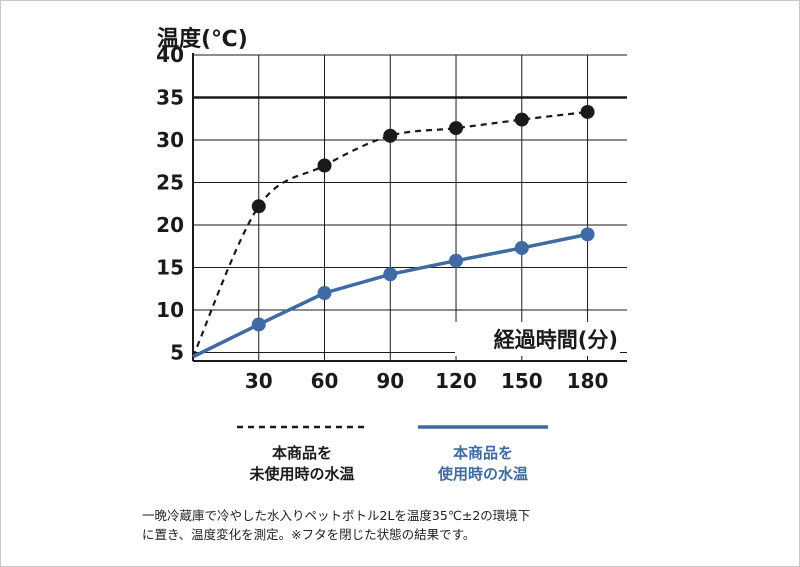 The width and height of the screenshot is (800, 567). What do you see at coordinates (170, 55) in the screenshot?
I see `y-tick-label-40: 40` at bounding box center [170, 55].